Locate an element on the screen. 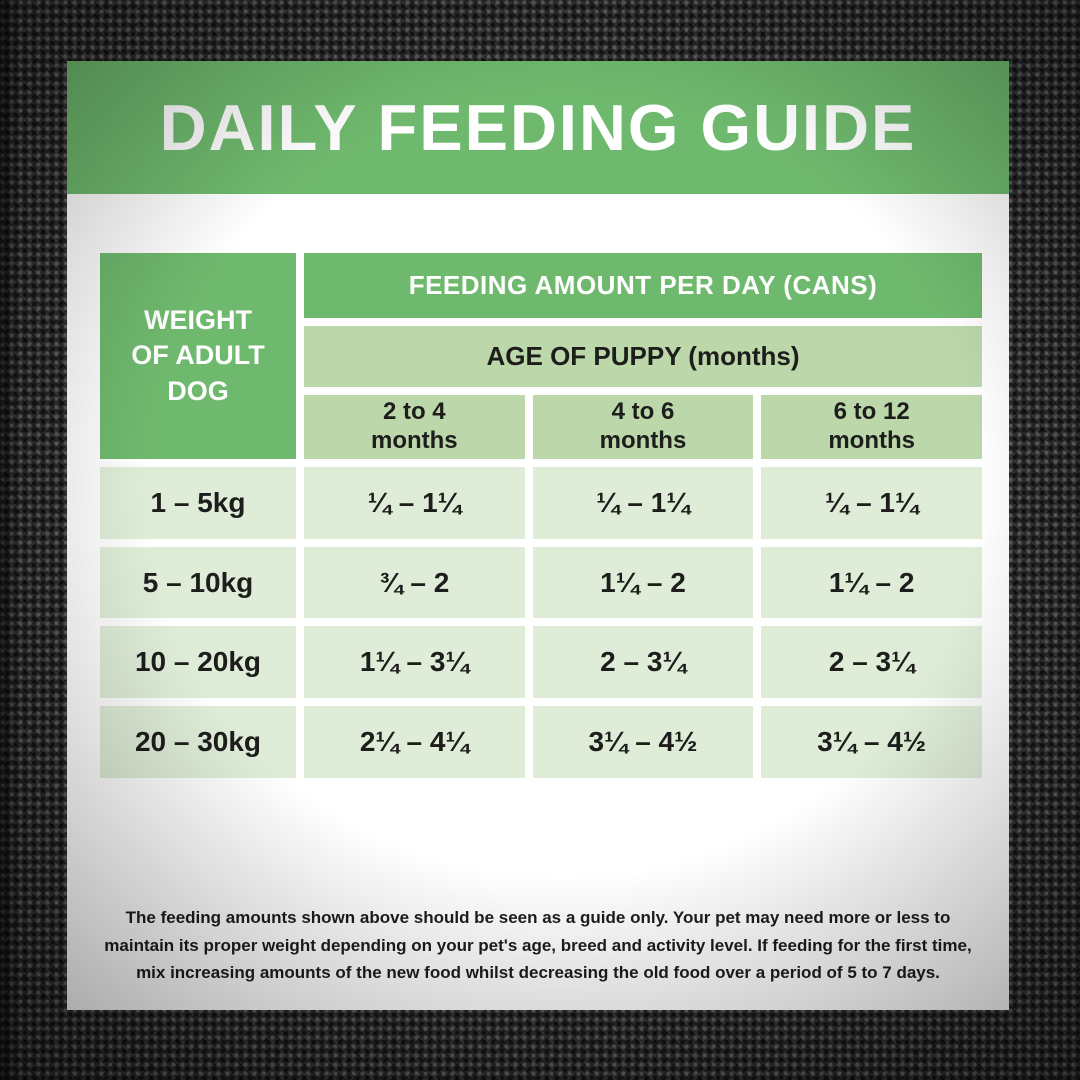 The width and height of the screenshot is (1080, 1080). age-column-header-6-12: 6 to 12 months is located at coordinates (871, 427).